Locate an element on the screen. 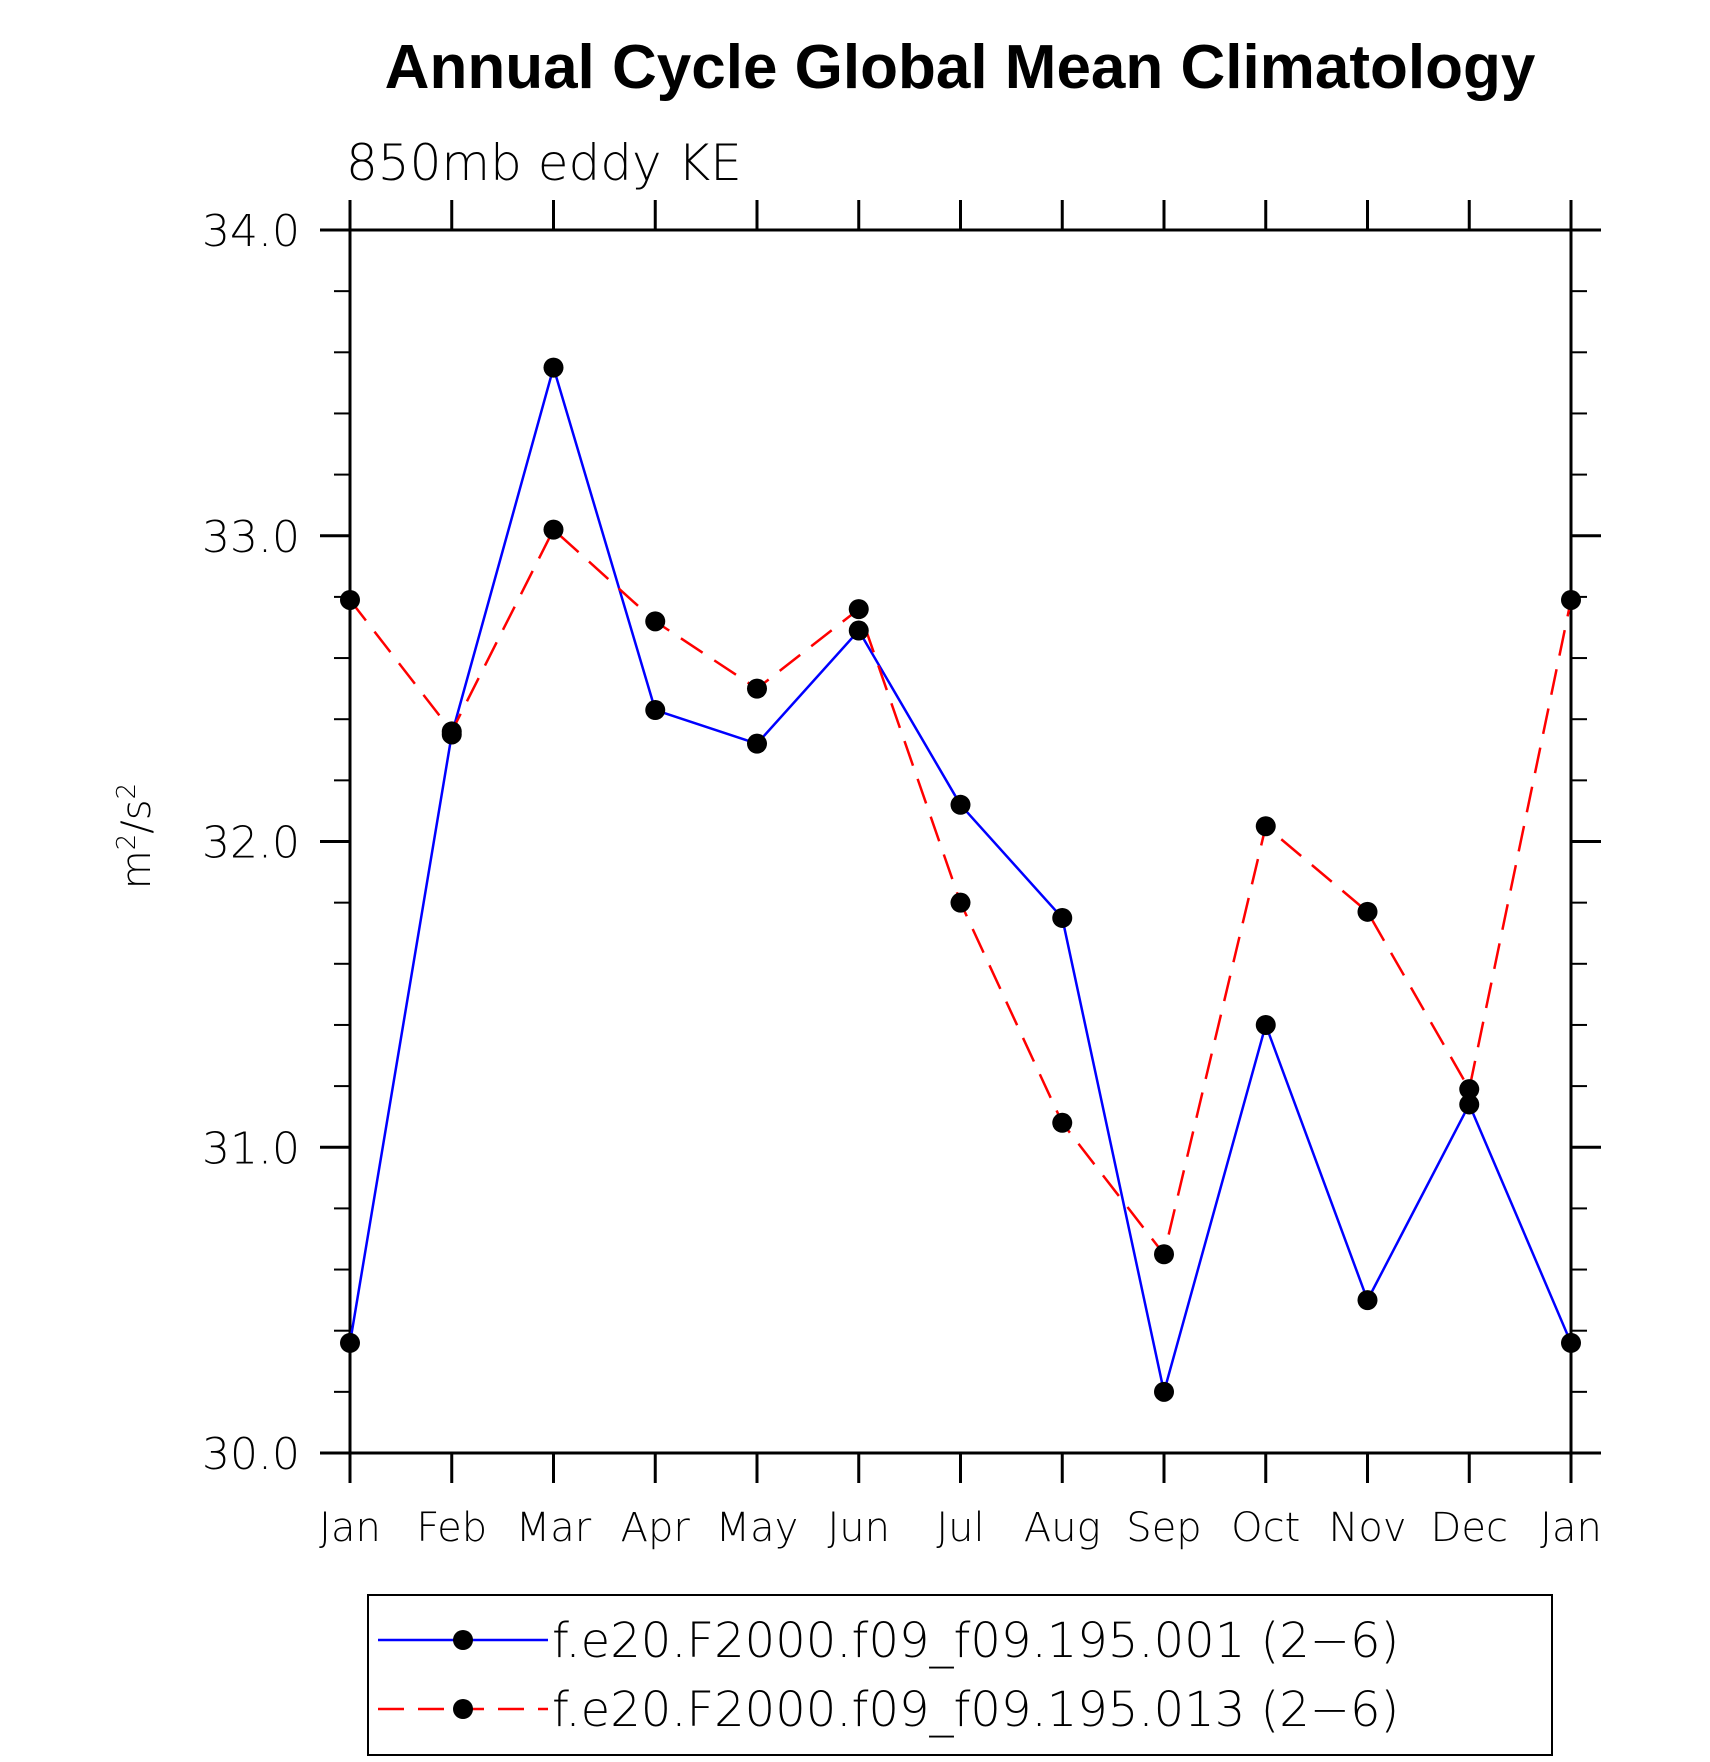 Image resolution: width=1710 pixels, height=1762 pixels. x-tick-label: Feb is located at coordinates (451, 1528).